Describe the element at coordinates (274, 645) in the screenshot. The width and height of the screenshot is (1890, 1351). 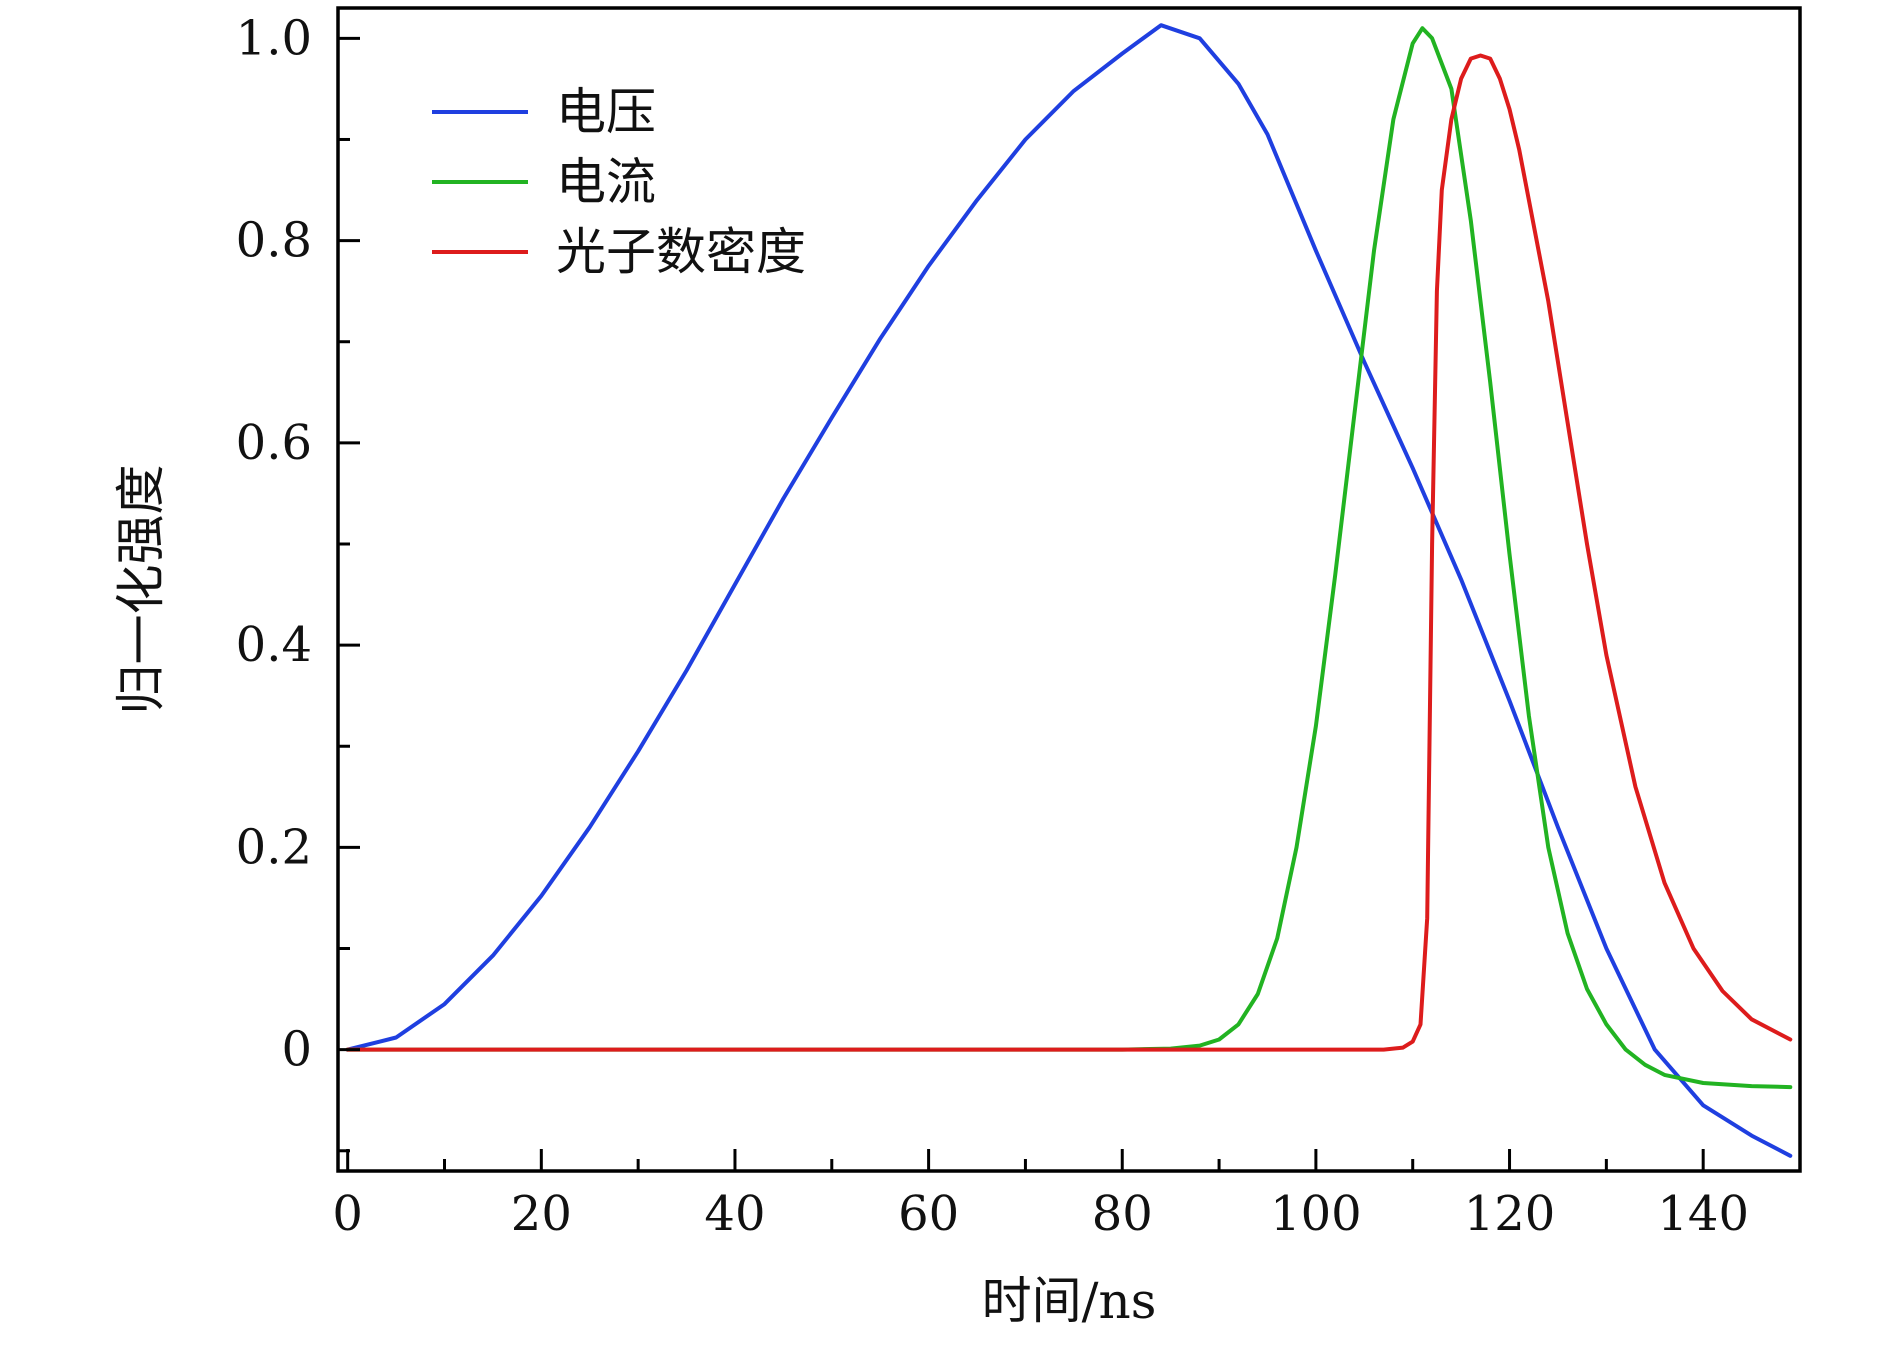
I see `y-tick-label: 0.4` at that location.